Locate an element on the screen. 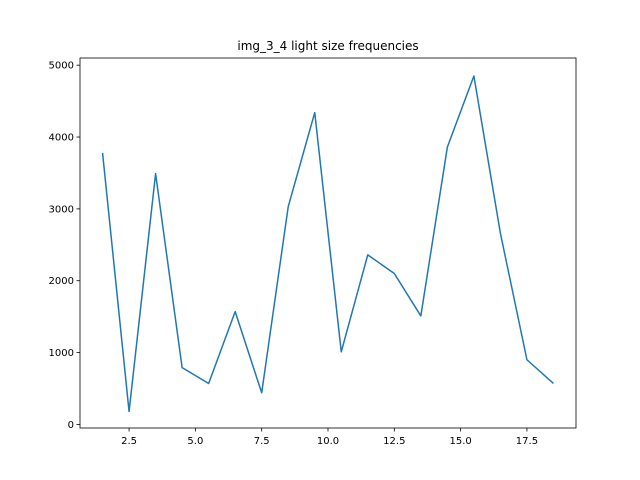  y-tick-label: 0 is located at coordinates (71, 425).